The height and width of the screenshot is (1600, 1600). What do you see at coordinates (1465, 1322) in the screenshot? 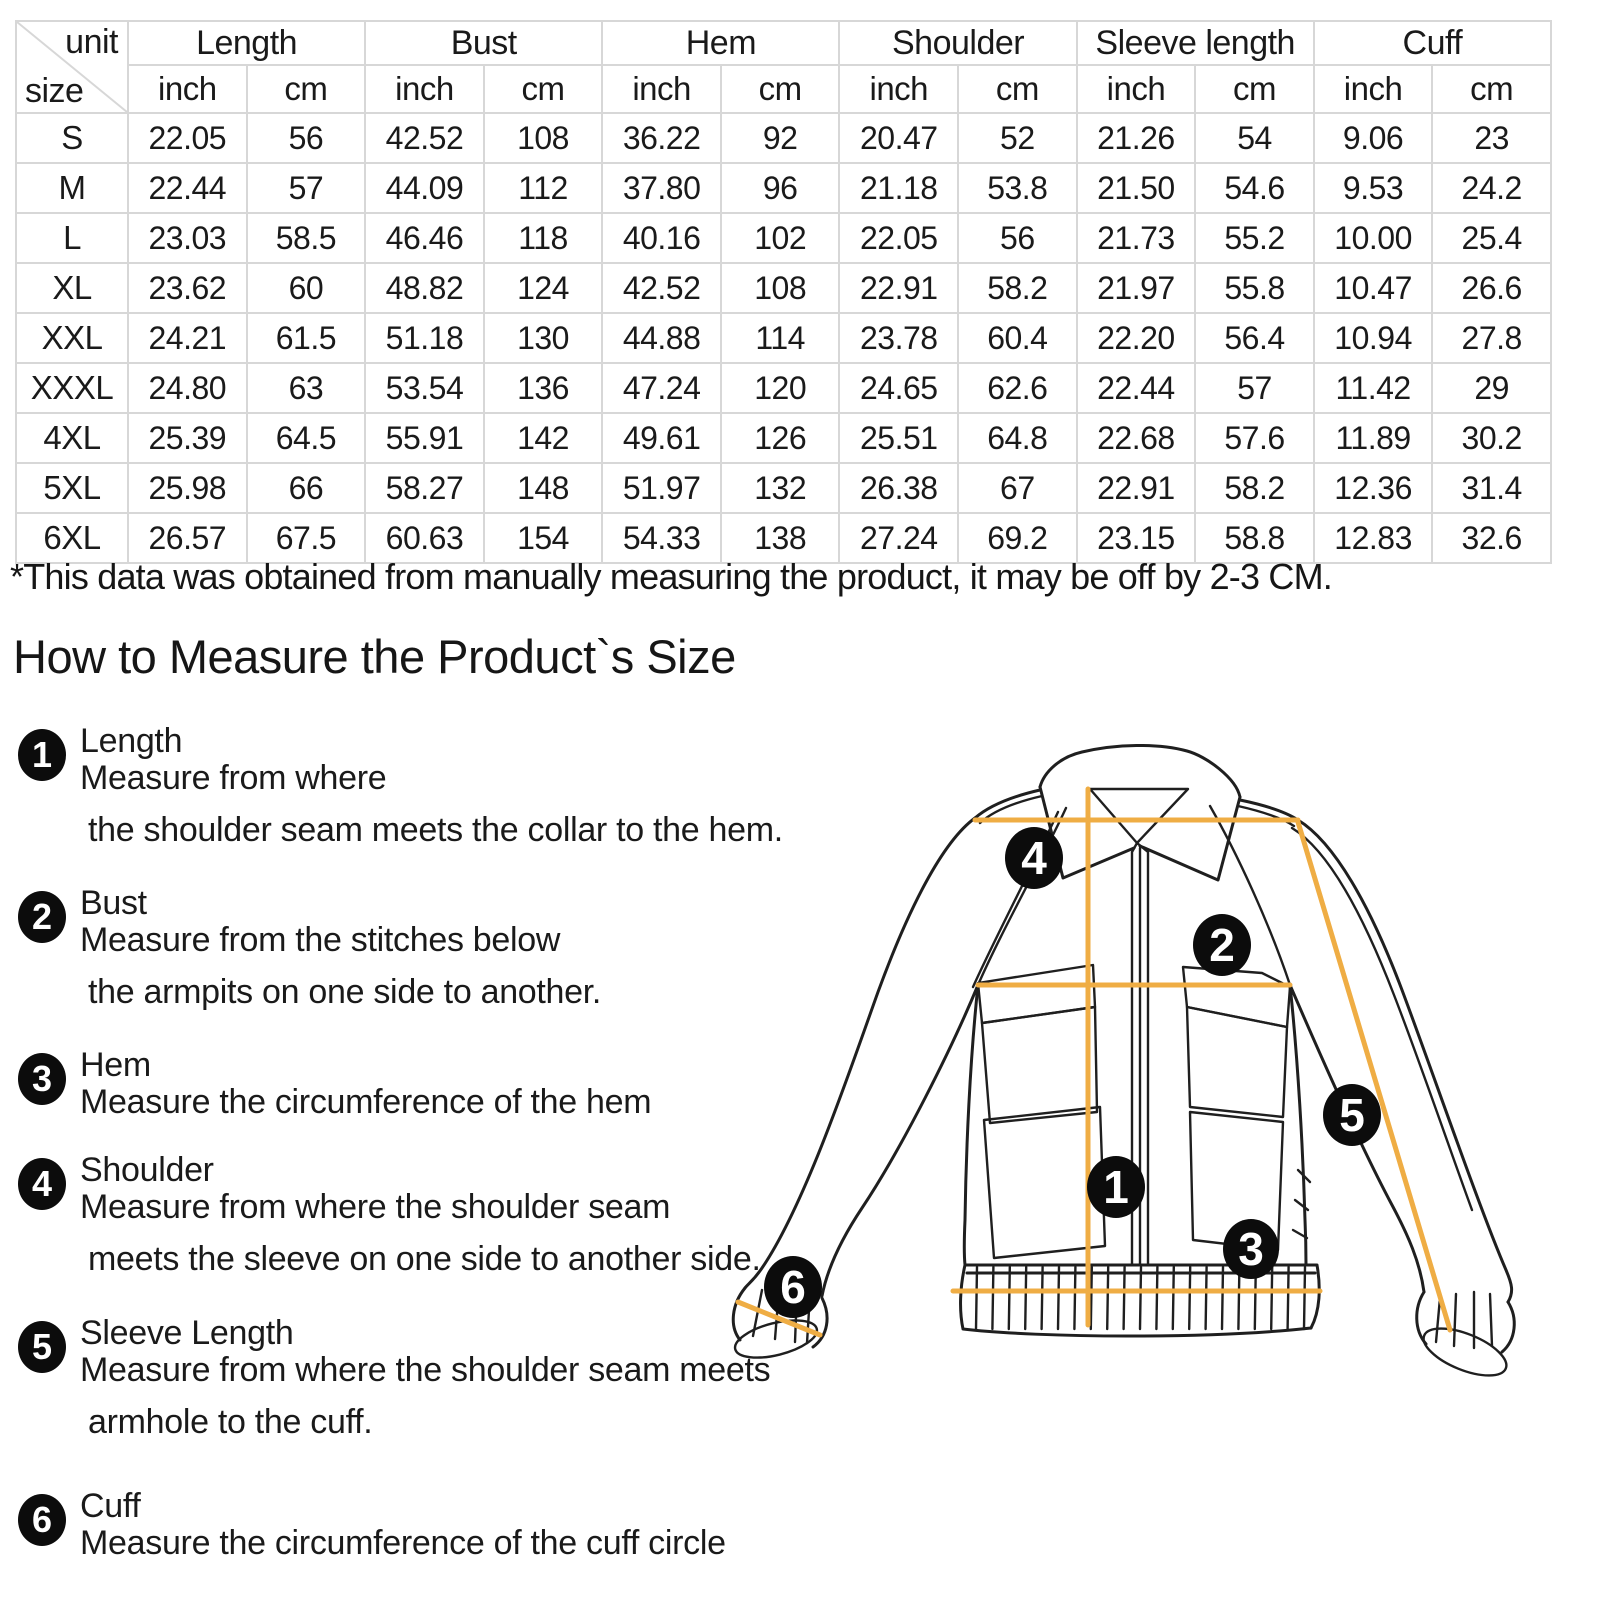
I see `jacket-cuff-right` at bounding box center [1465, 1322].